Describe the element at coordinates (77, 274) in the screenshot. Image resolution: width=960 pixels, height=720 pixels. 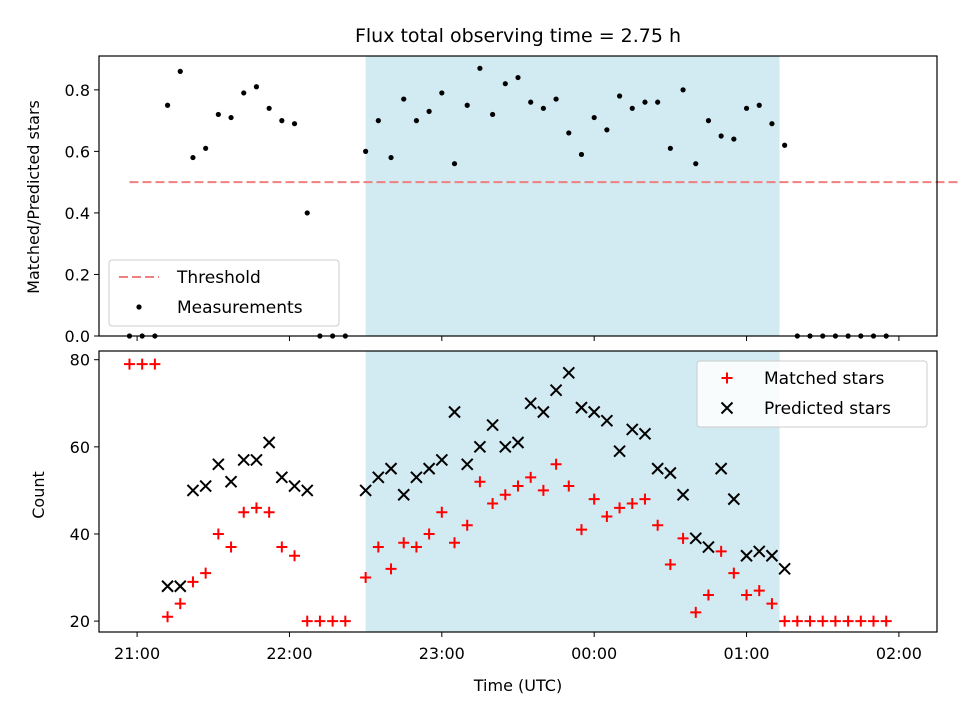
I see `y-tick-label: 0.2` at that location.